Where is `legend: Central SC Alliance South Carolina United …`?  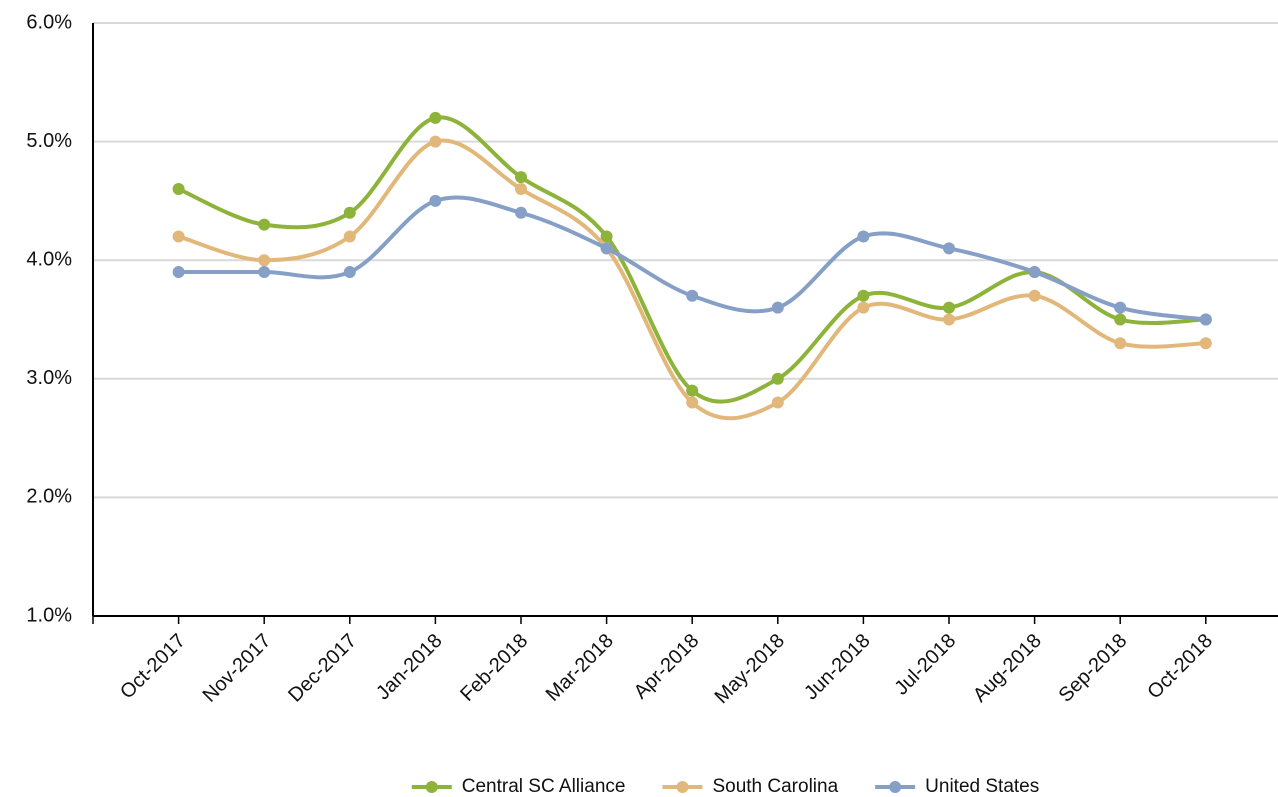
legend: Central SC Alliance South Carolina United … is located at coordinates (725, 786).